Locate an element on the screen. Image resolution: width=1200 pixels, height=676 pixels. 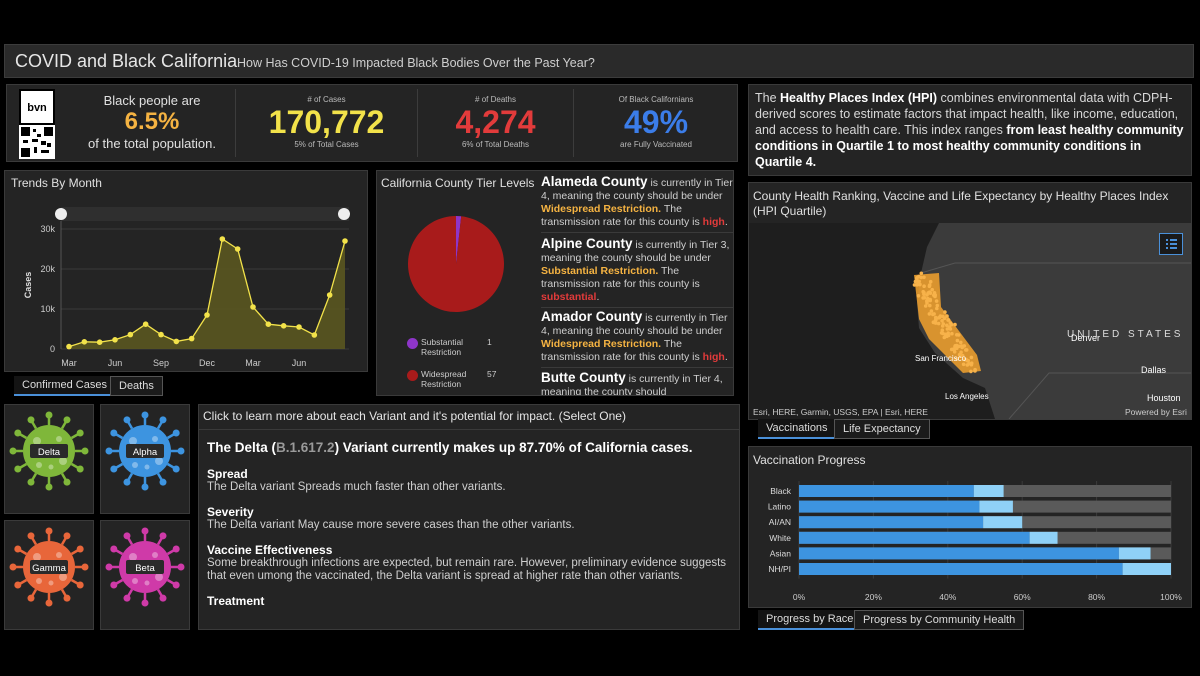
population-value: 6.5% is located at coordinates (152, 121).